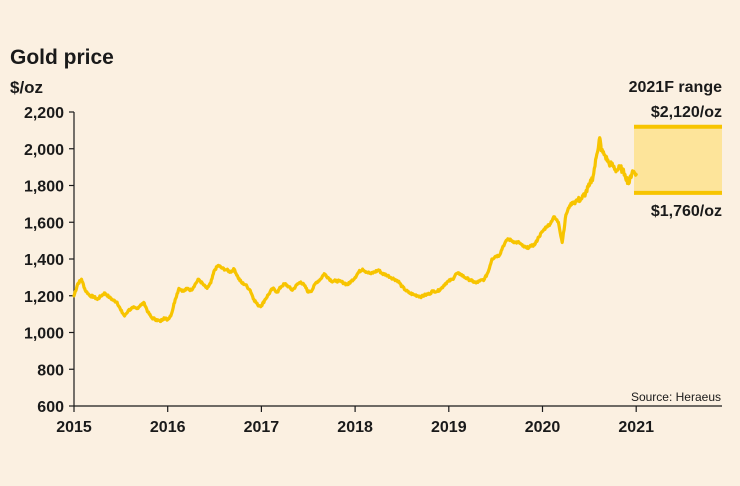  Describe the element at coordinates (355, 427) in the screenshot. I see `x-tick-label: 2018` at that location.